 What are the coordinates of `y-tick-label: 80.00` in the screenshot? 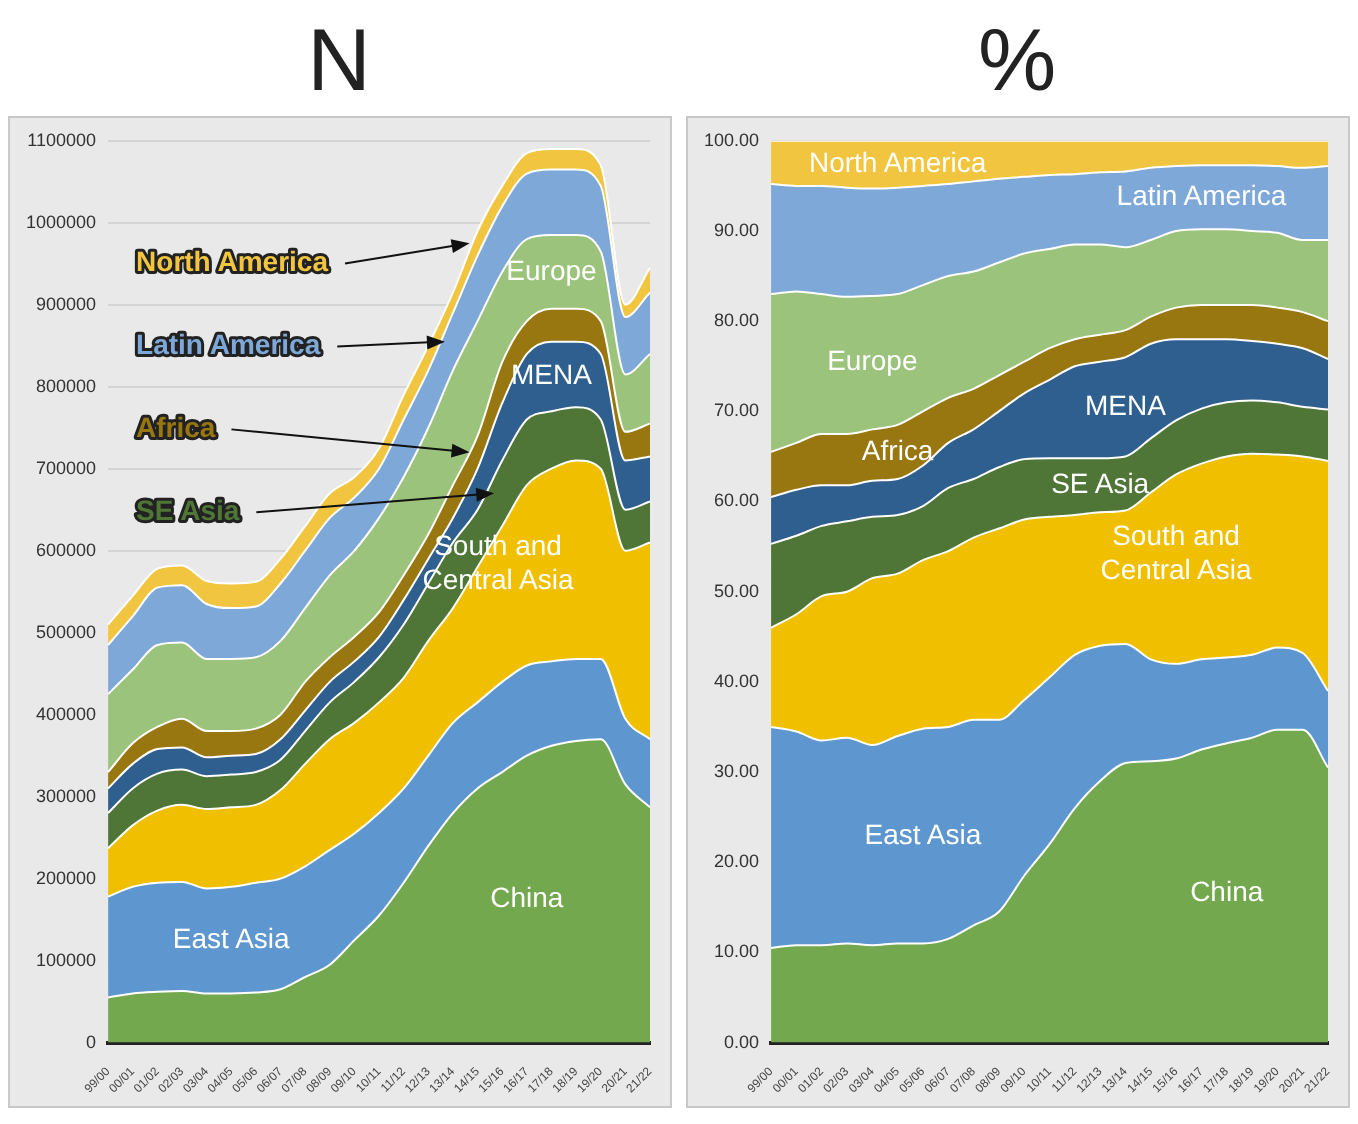 It's located at (735, 320).